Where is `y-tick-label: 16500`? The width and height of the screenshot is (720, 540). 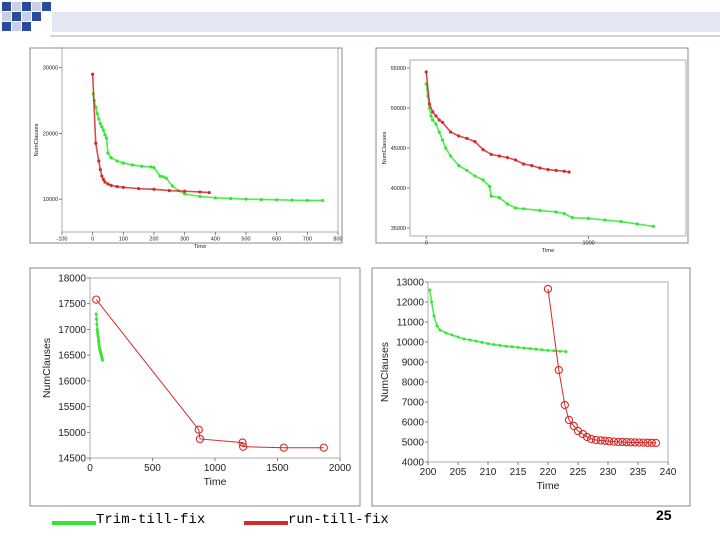
y-tick-label: 16500 is located at coordinates (72, 356).